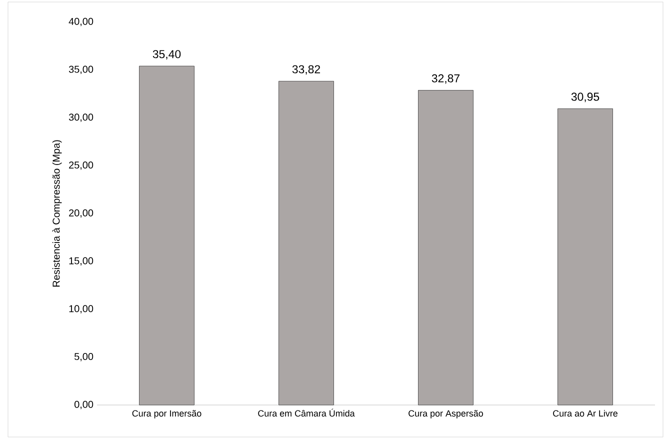 This screenshot has width=665, height=439. What do you see at coordinates (166, 55) in the screenshot?
I see `data-label: 35,40` at bounding box center [166, 55].